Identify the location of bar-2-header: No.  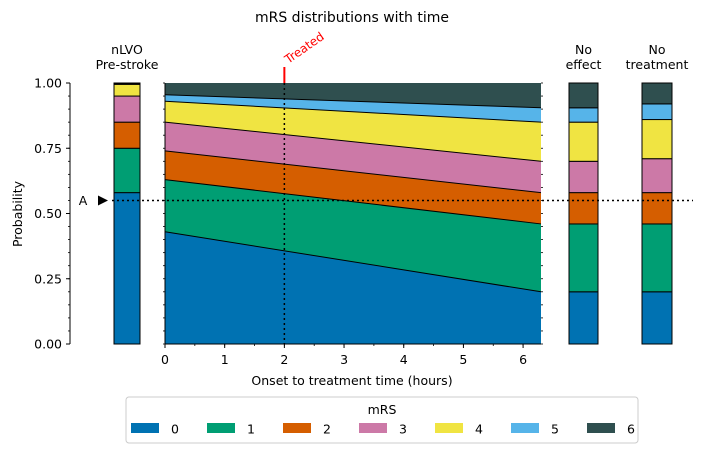
(583, 49).